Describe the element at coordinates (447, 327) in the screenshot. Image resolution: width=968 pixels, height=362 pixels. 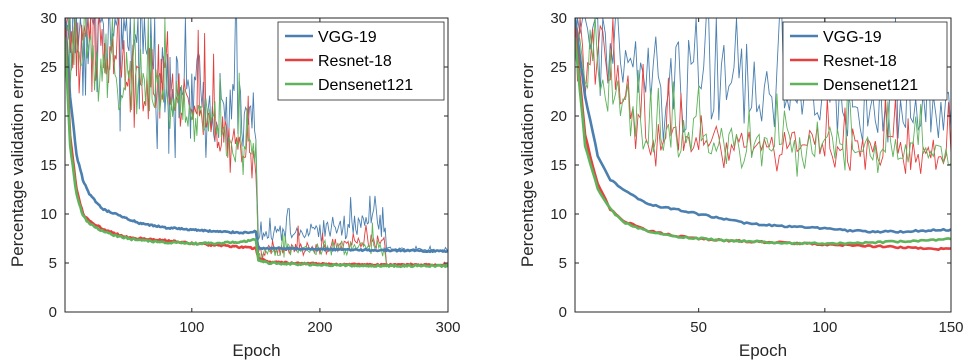
I see `x-tick-label: 300` at that location.